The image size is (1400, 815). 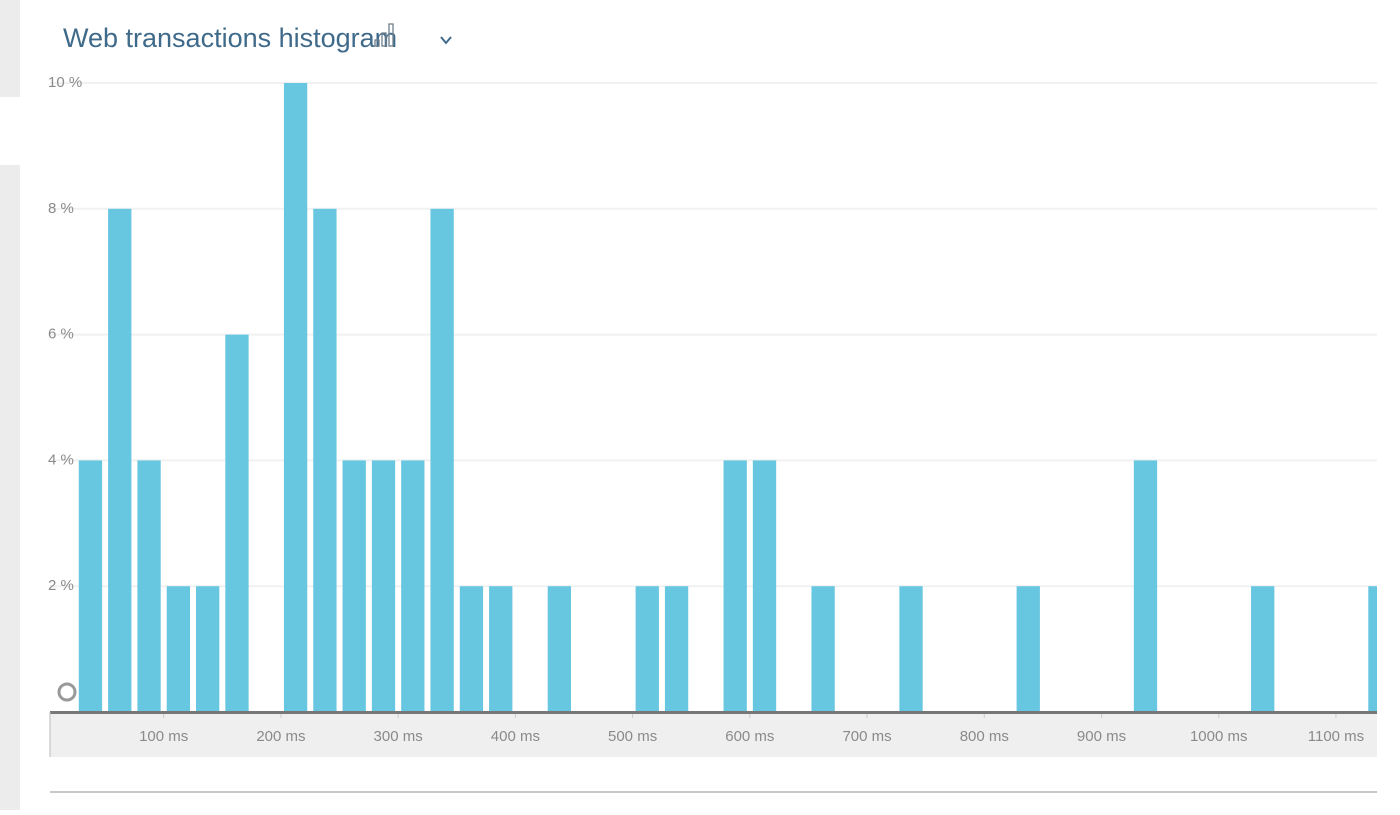 What do you see at coordinates (61, 459) in the screenshot?
I see `y-tick-label: 4 %` at bounding box center [61, 459].